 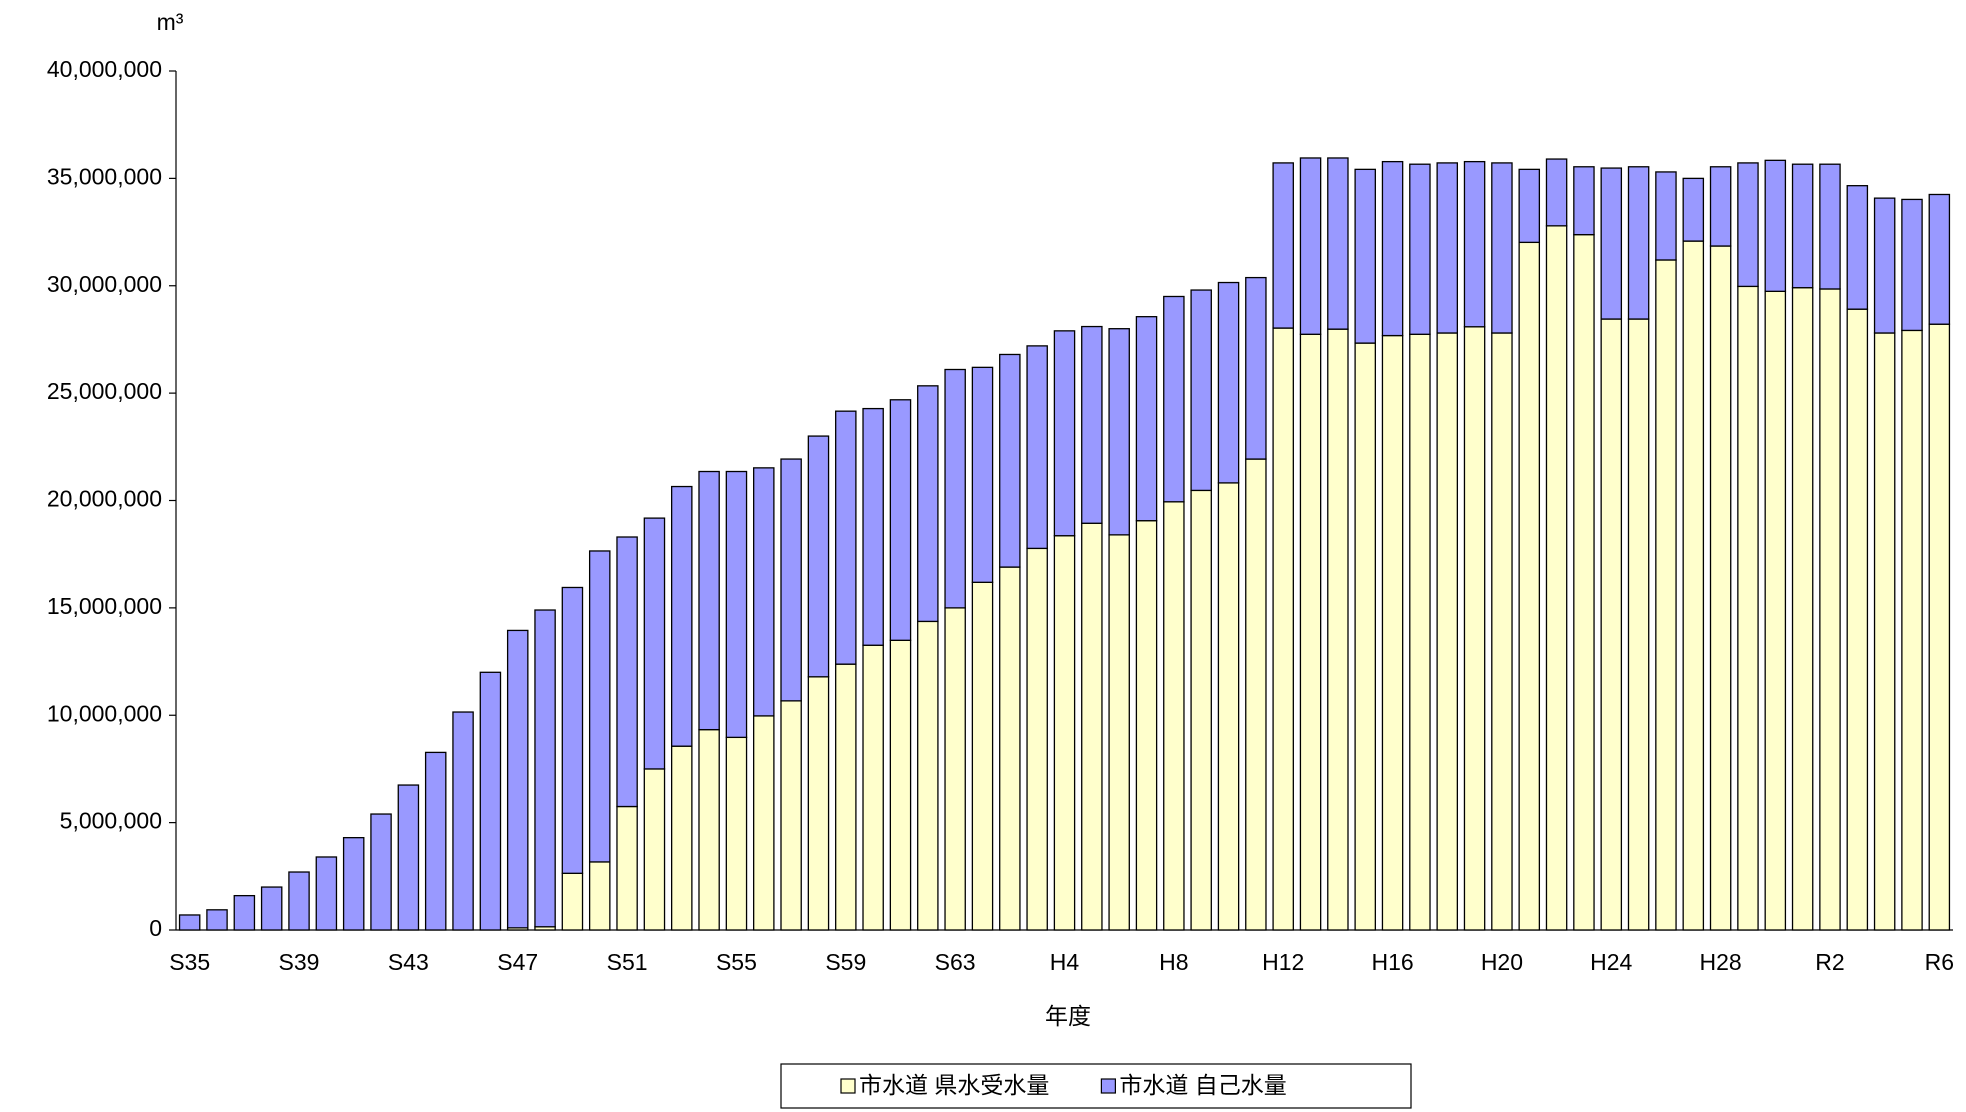 What do you see at coordinates (1721, 962) in the screenshot?
I see `x-tick-label: H28` at bounding box center [1721, 962].